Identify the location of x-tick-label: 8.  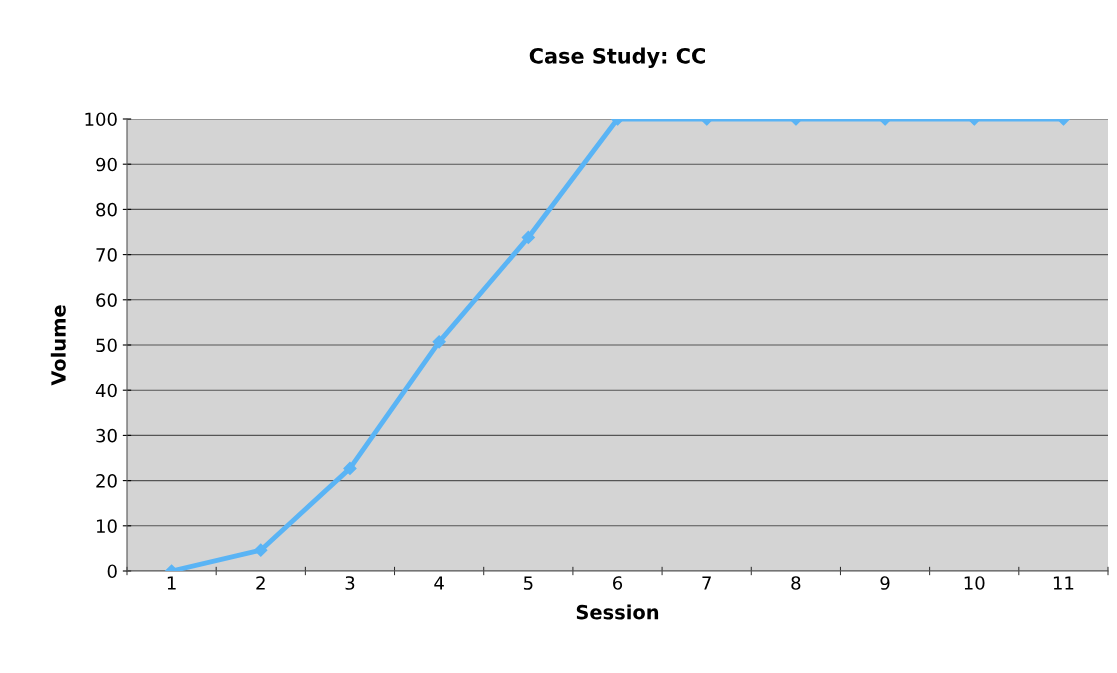
(796, 583).